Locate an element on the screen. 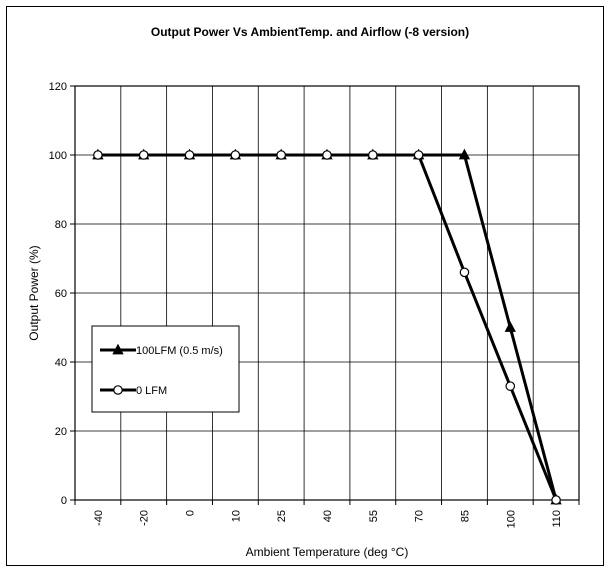 The width and height of the screenshot is (610, 572). y-tick-labels: 0 20 40 60 80 100 120 is located at coordinates (58, 294).